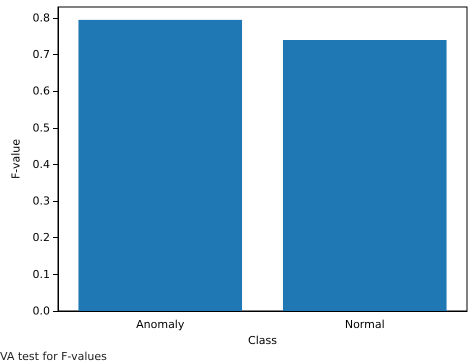 This screenshot has width=474, height=364. What do you see at coordinates (41, 311) in the screenshot?
I see `y-tick-label: 0.0` at bounding box center [41, 311].